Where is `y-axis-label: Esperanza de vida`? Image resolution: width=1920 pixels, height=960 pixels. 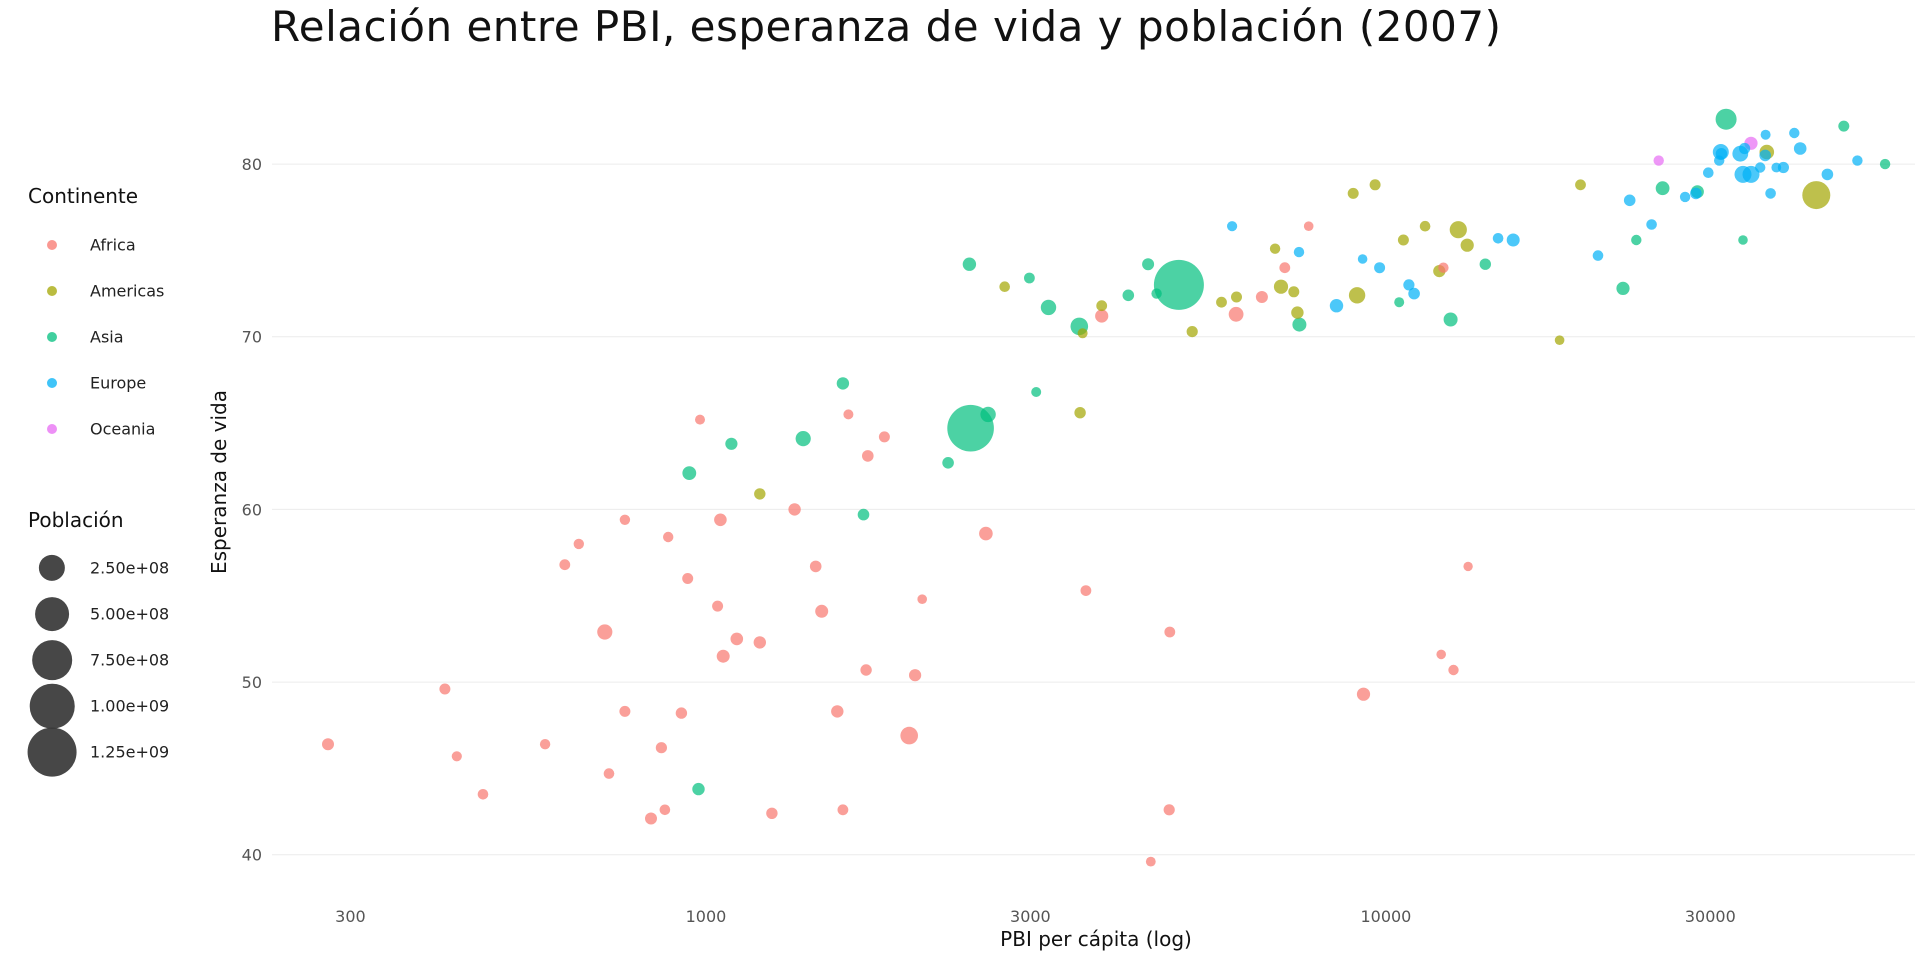
y-axis-label: Esperanza de vida is located at coordinates (219, 482).